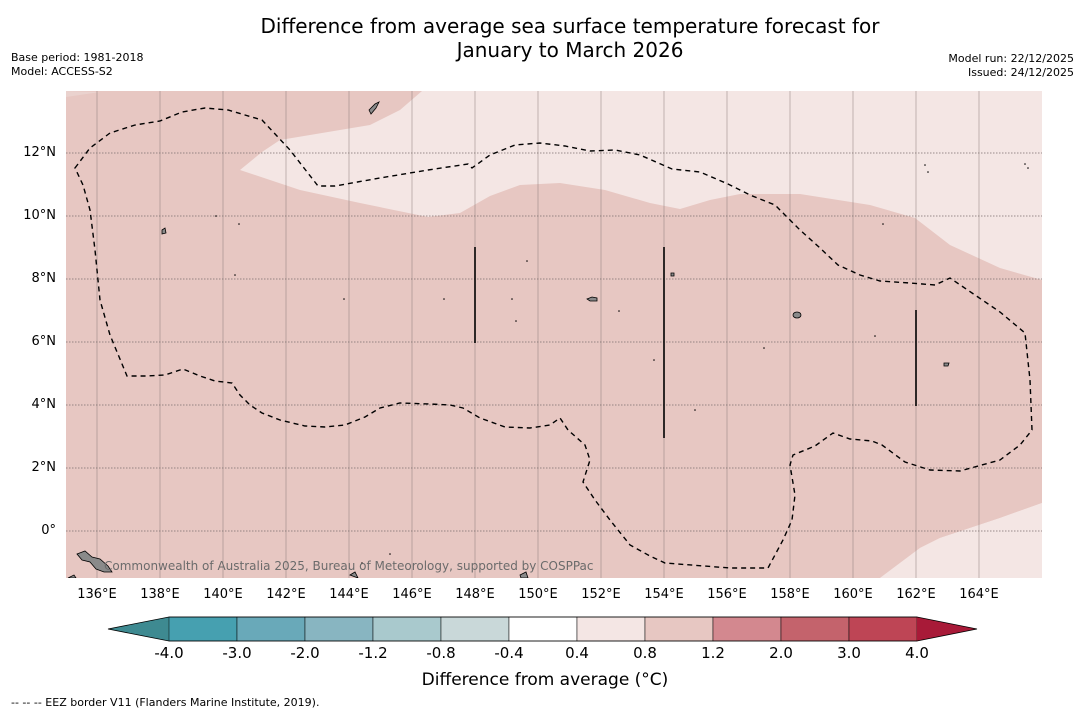 The width and height of the screenshot is (1085, 713). I want to click on colorbar-tick: -1.2, so click(373, 653).